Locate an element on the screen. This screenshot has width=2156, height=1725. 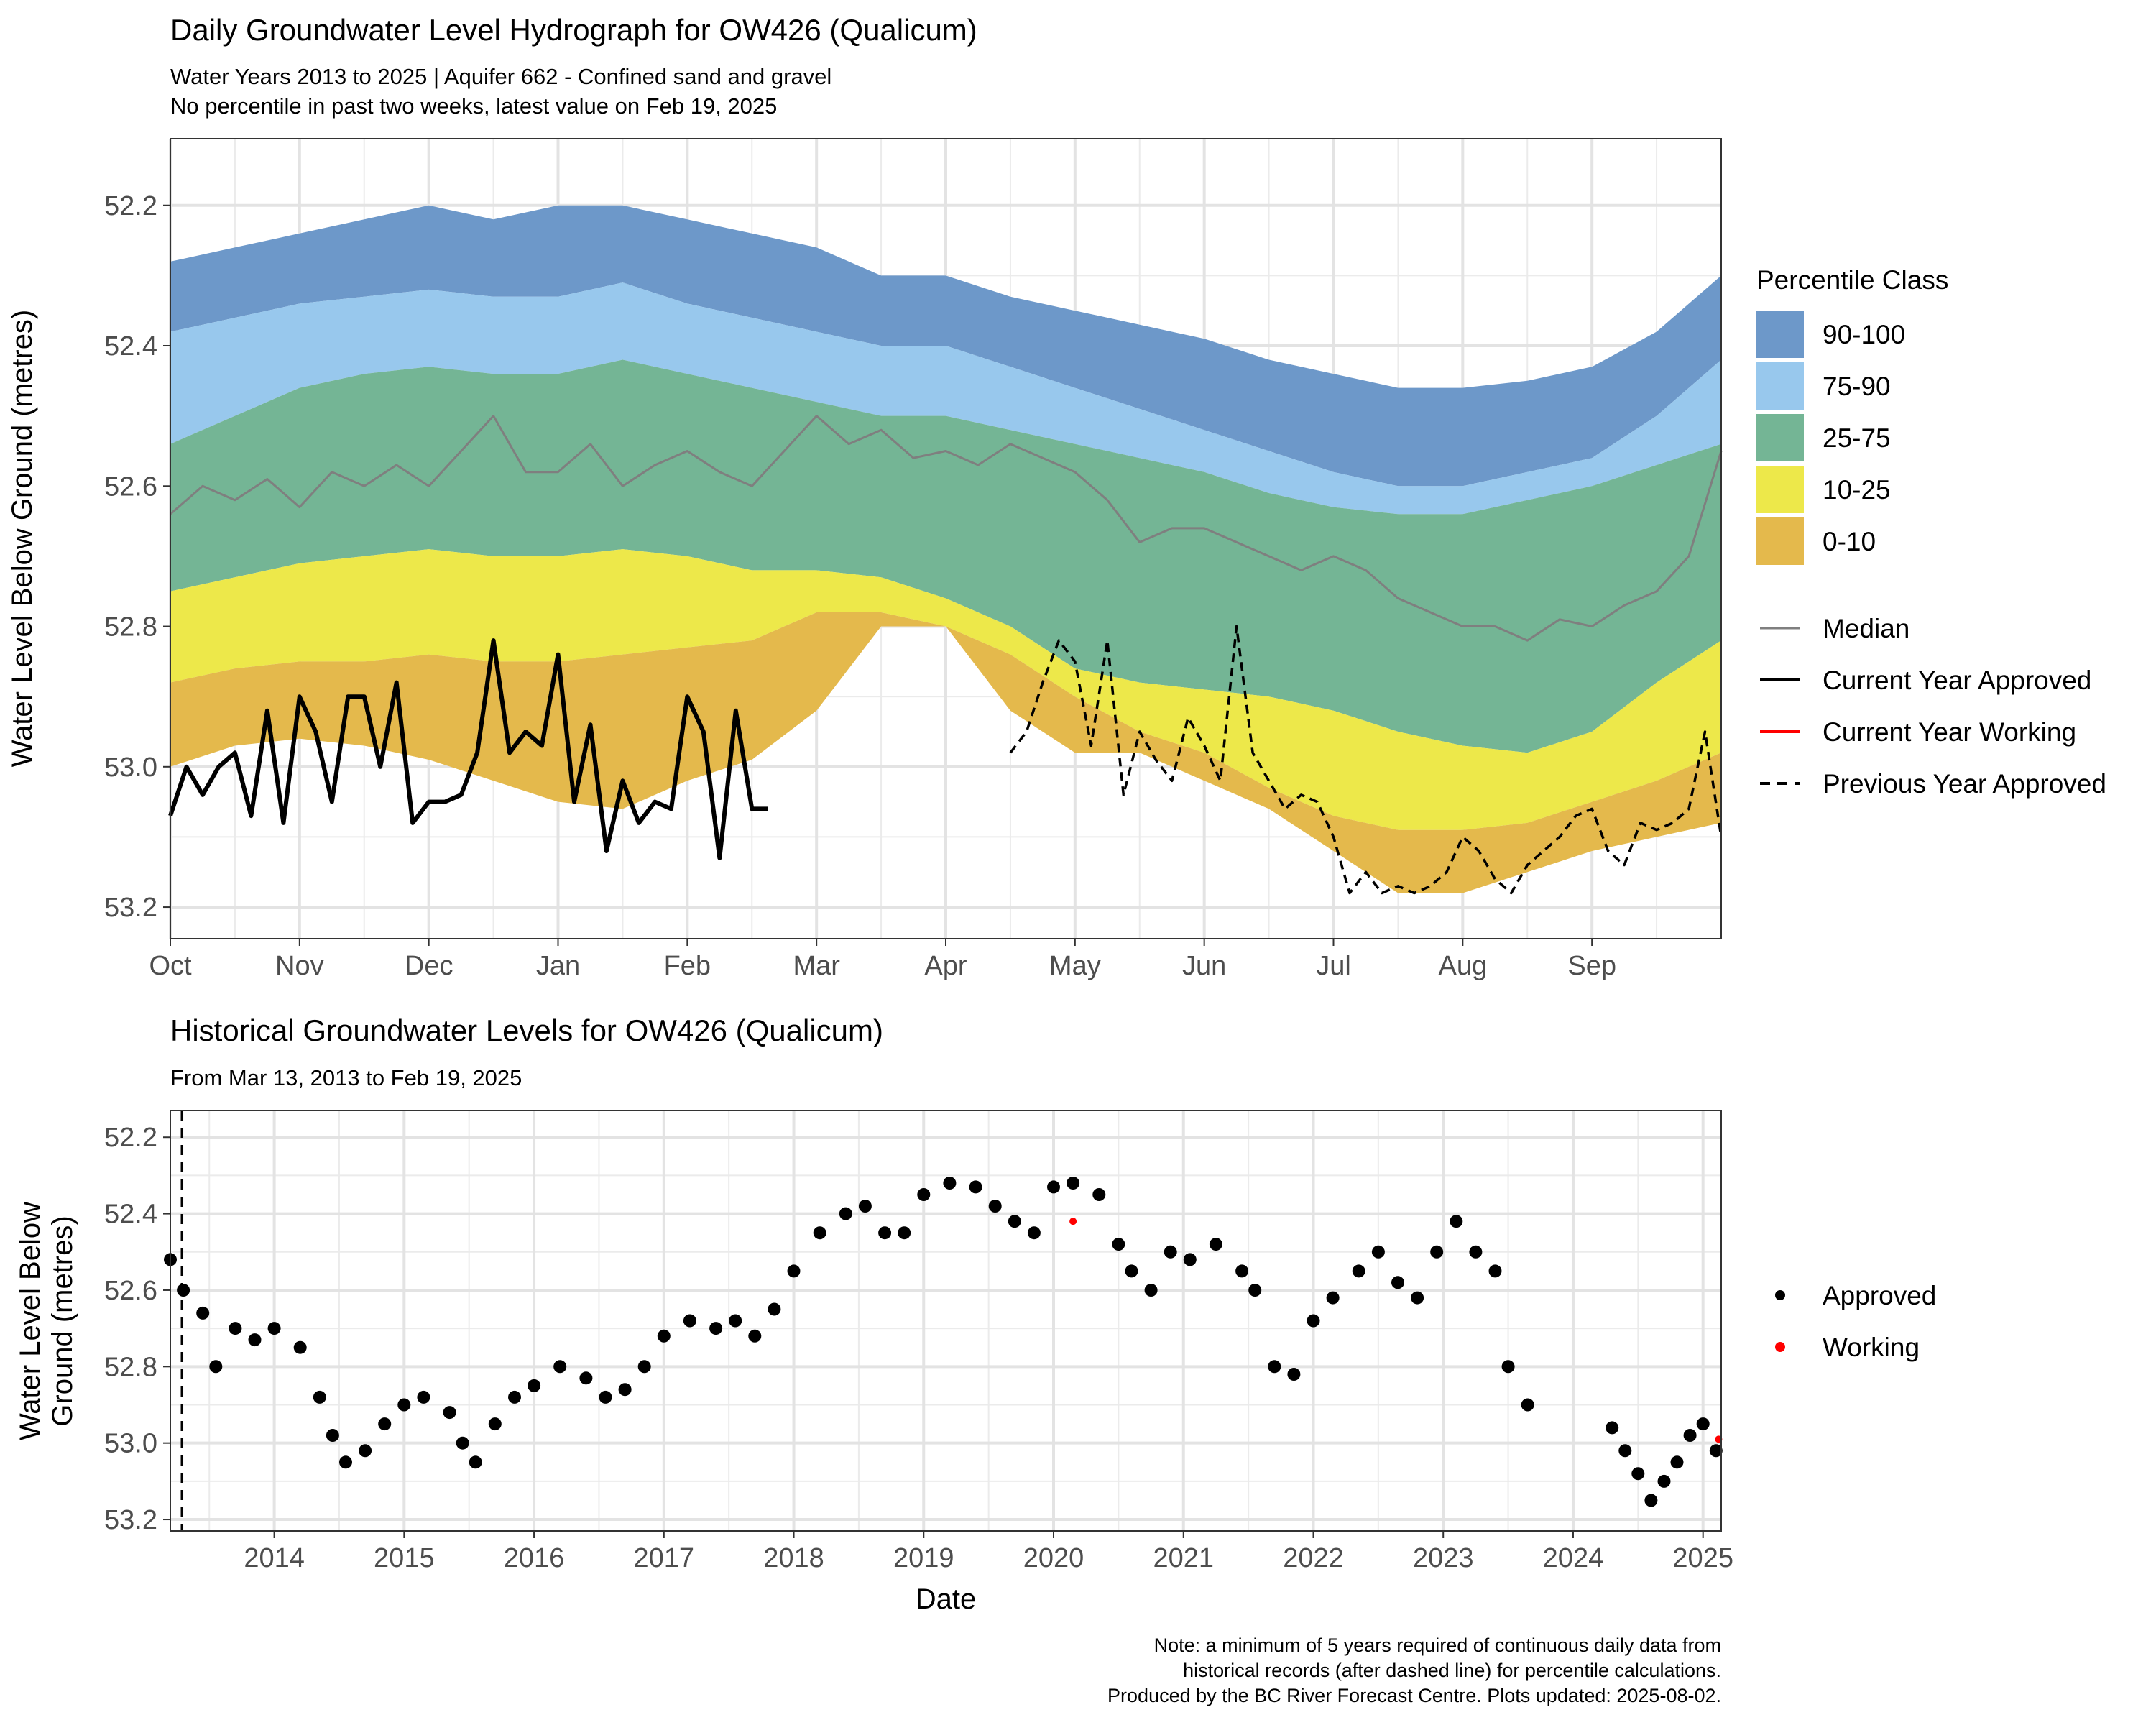
legend-label-previous-year-approved: Previous Year Approved is located at coordinates (1965, 784).